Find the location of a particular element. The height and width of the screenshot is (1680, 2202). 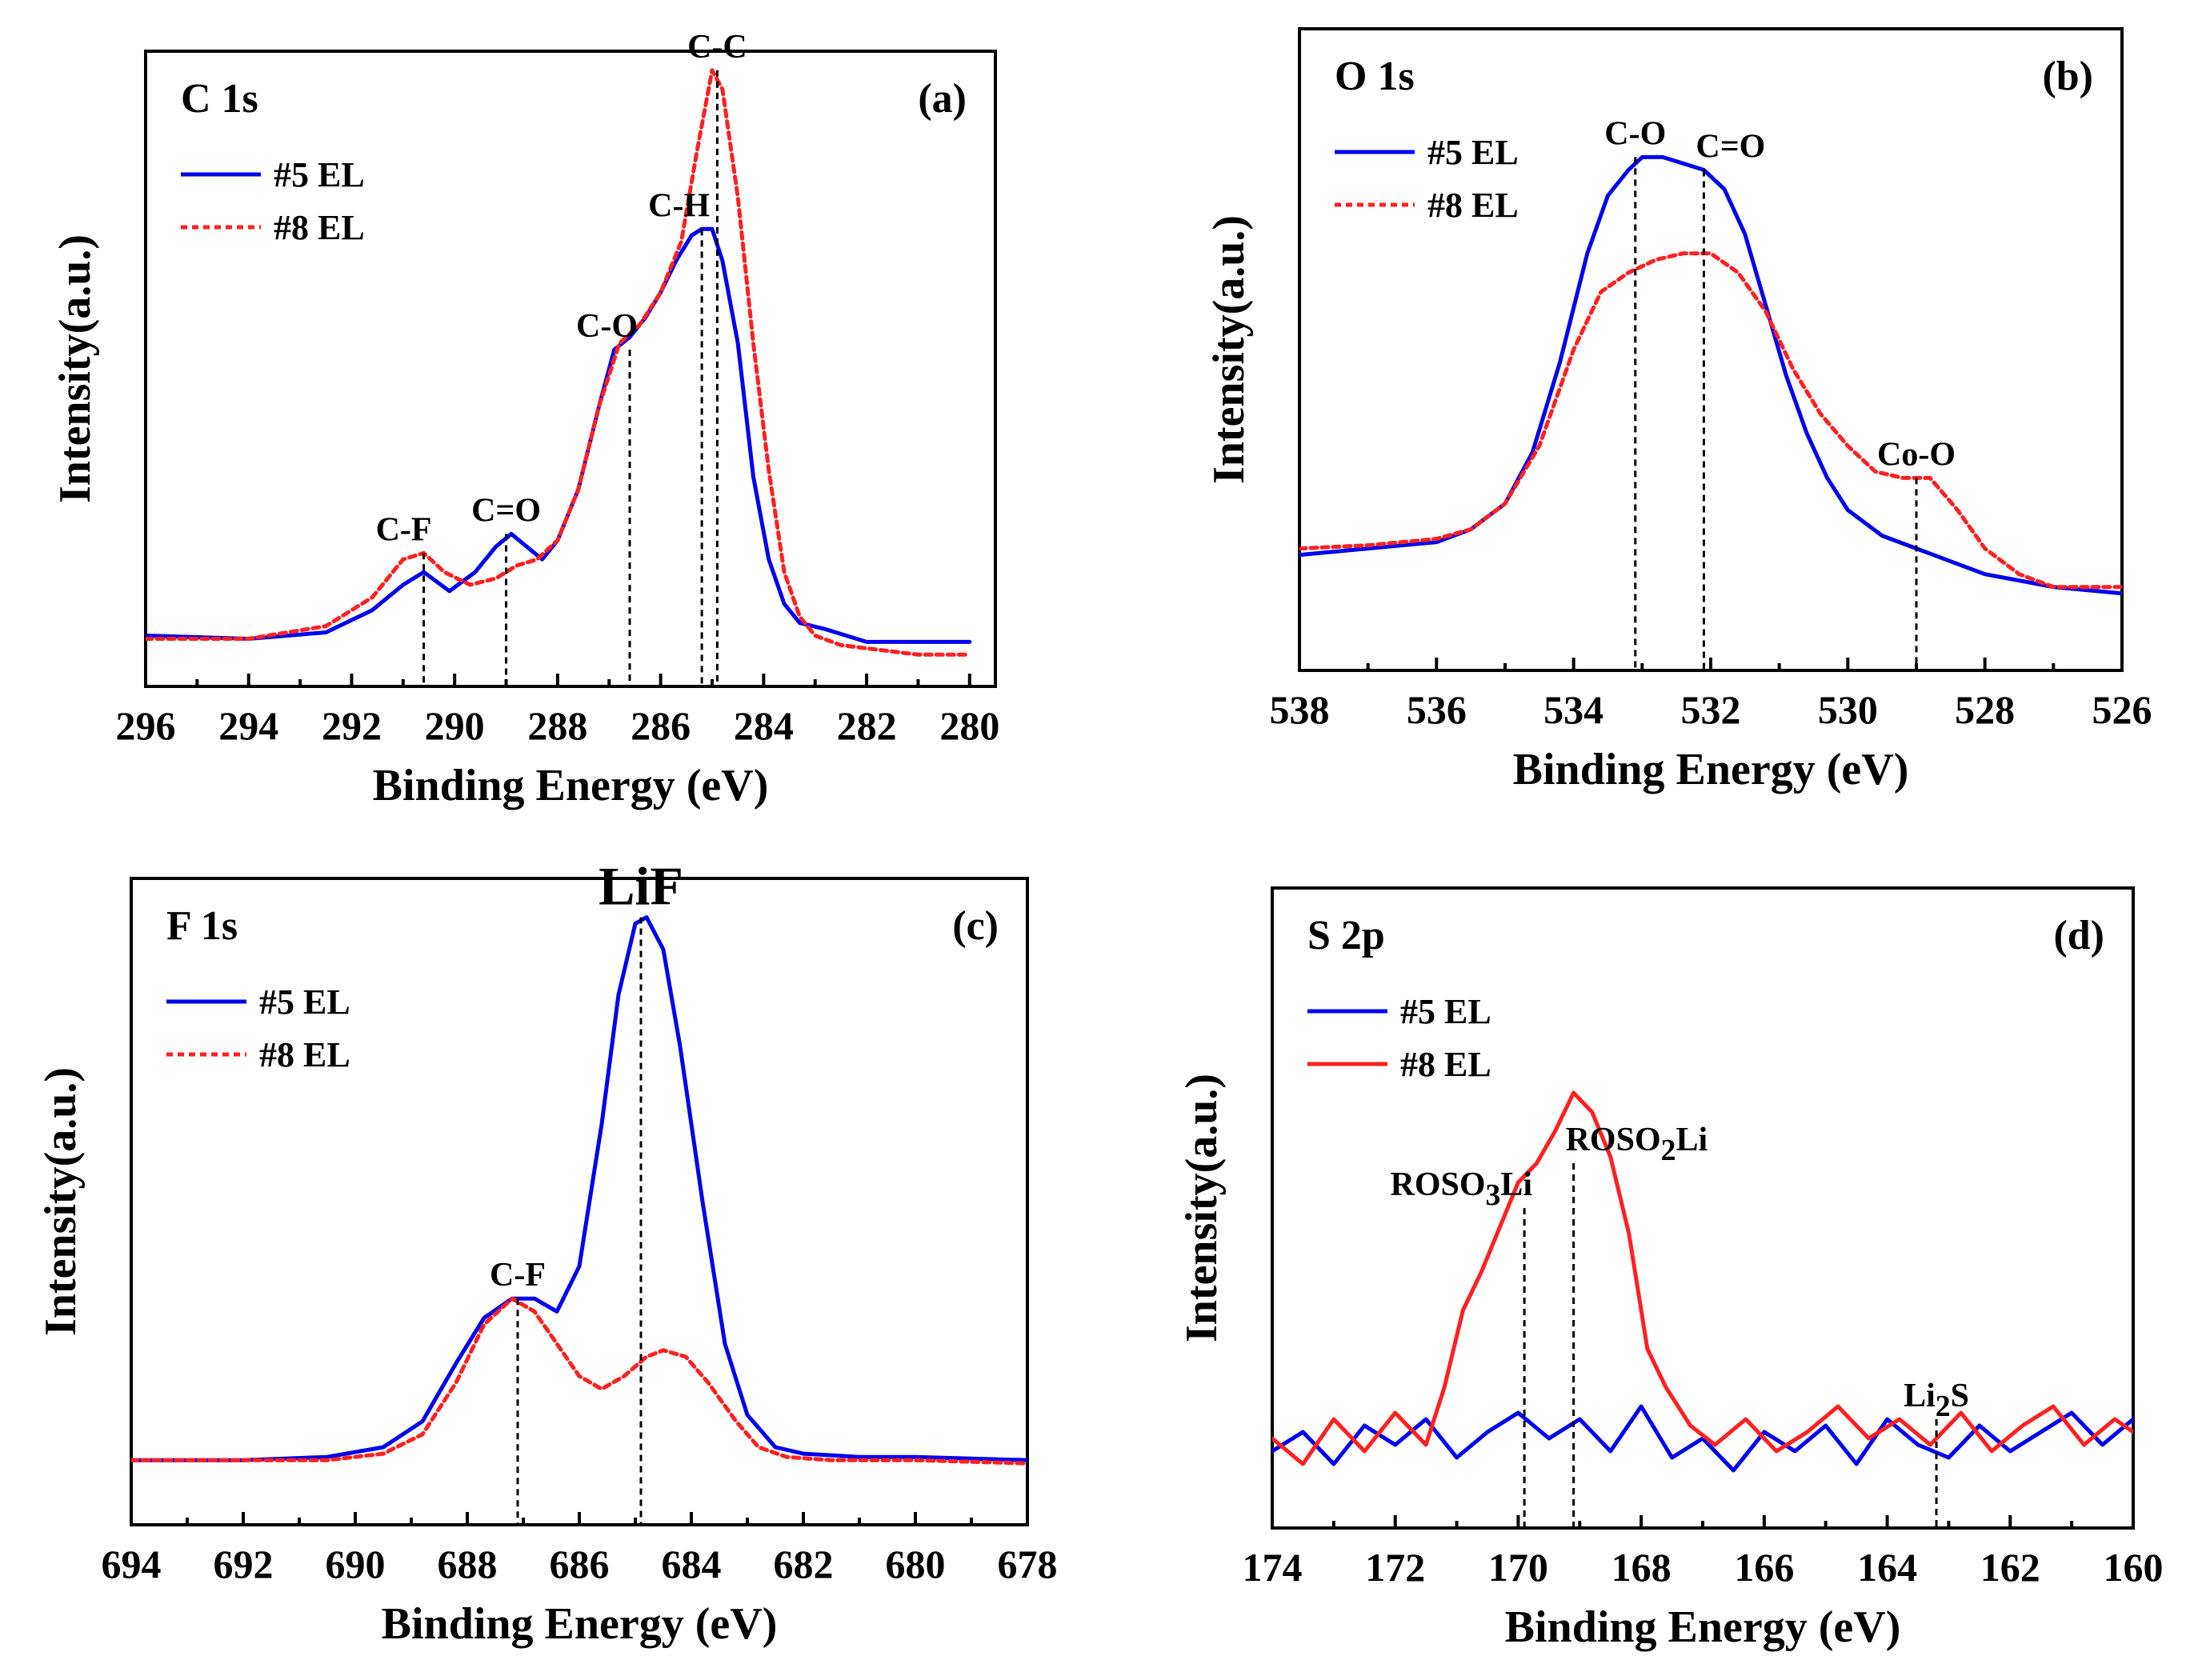

panel-tag: (c) is located at coordinates (975, 926).